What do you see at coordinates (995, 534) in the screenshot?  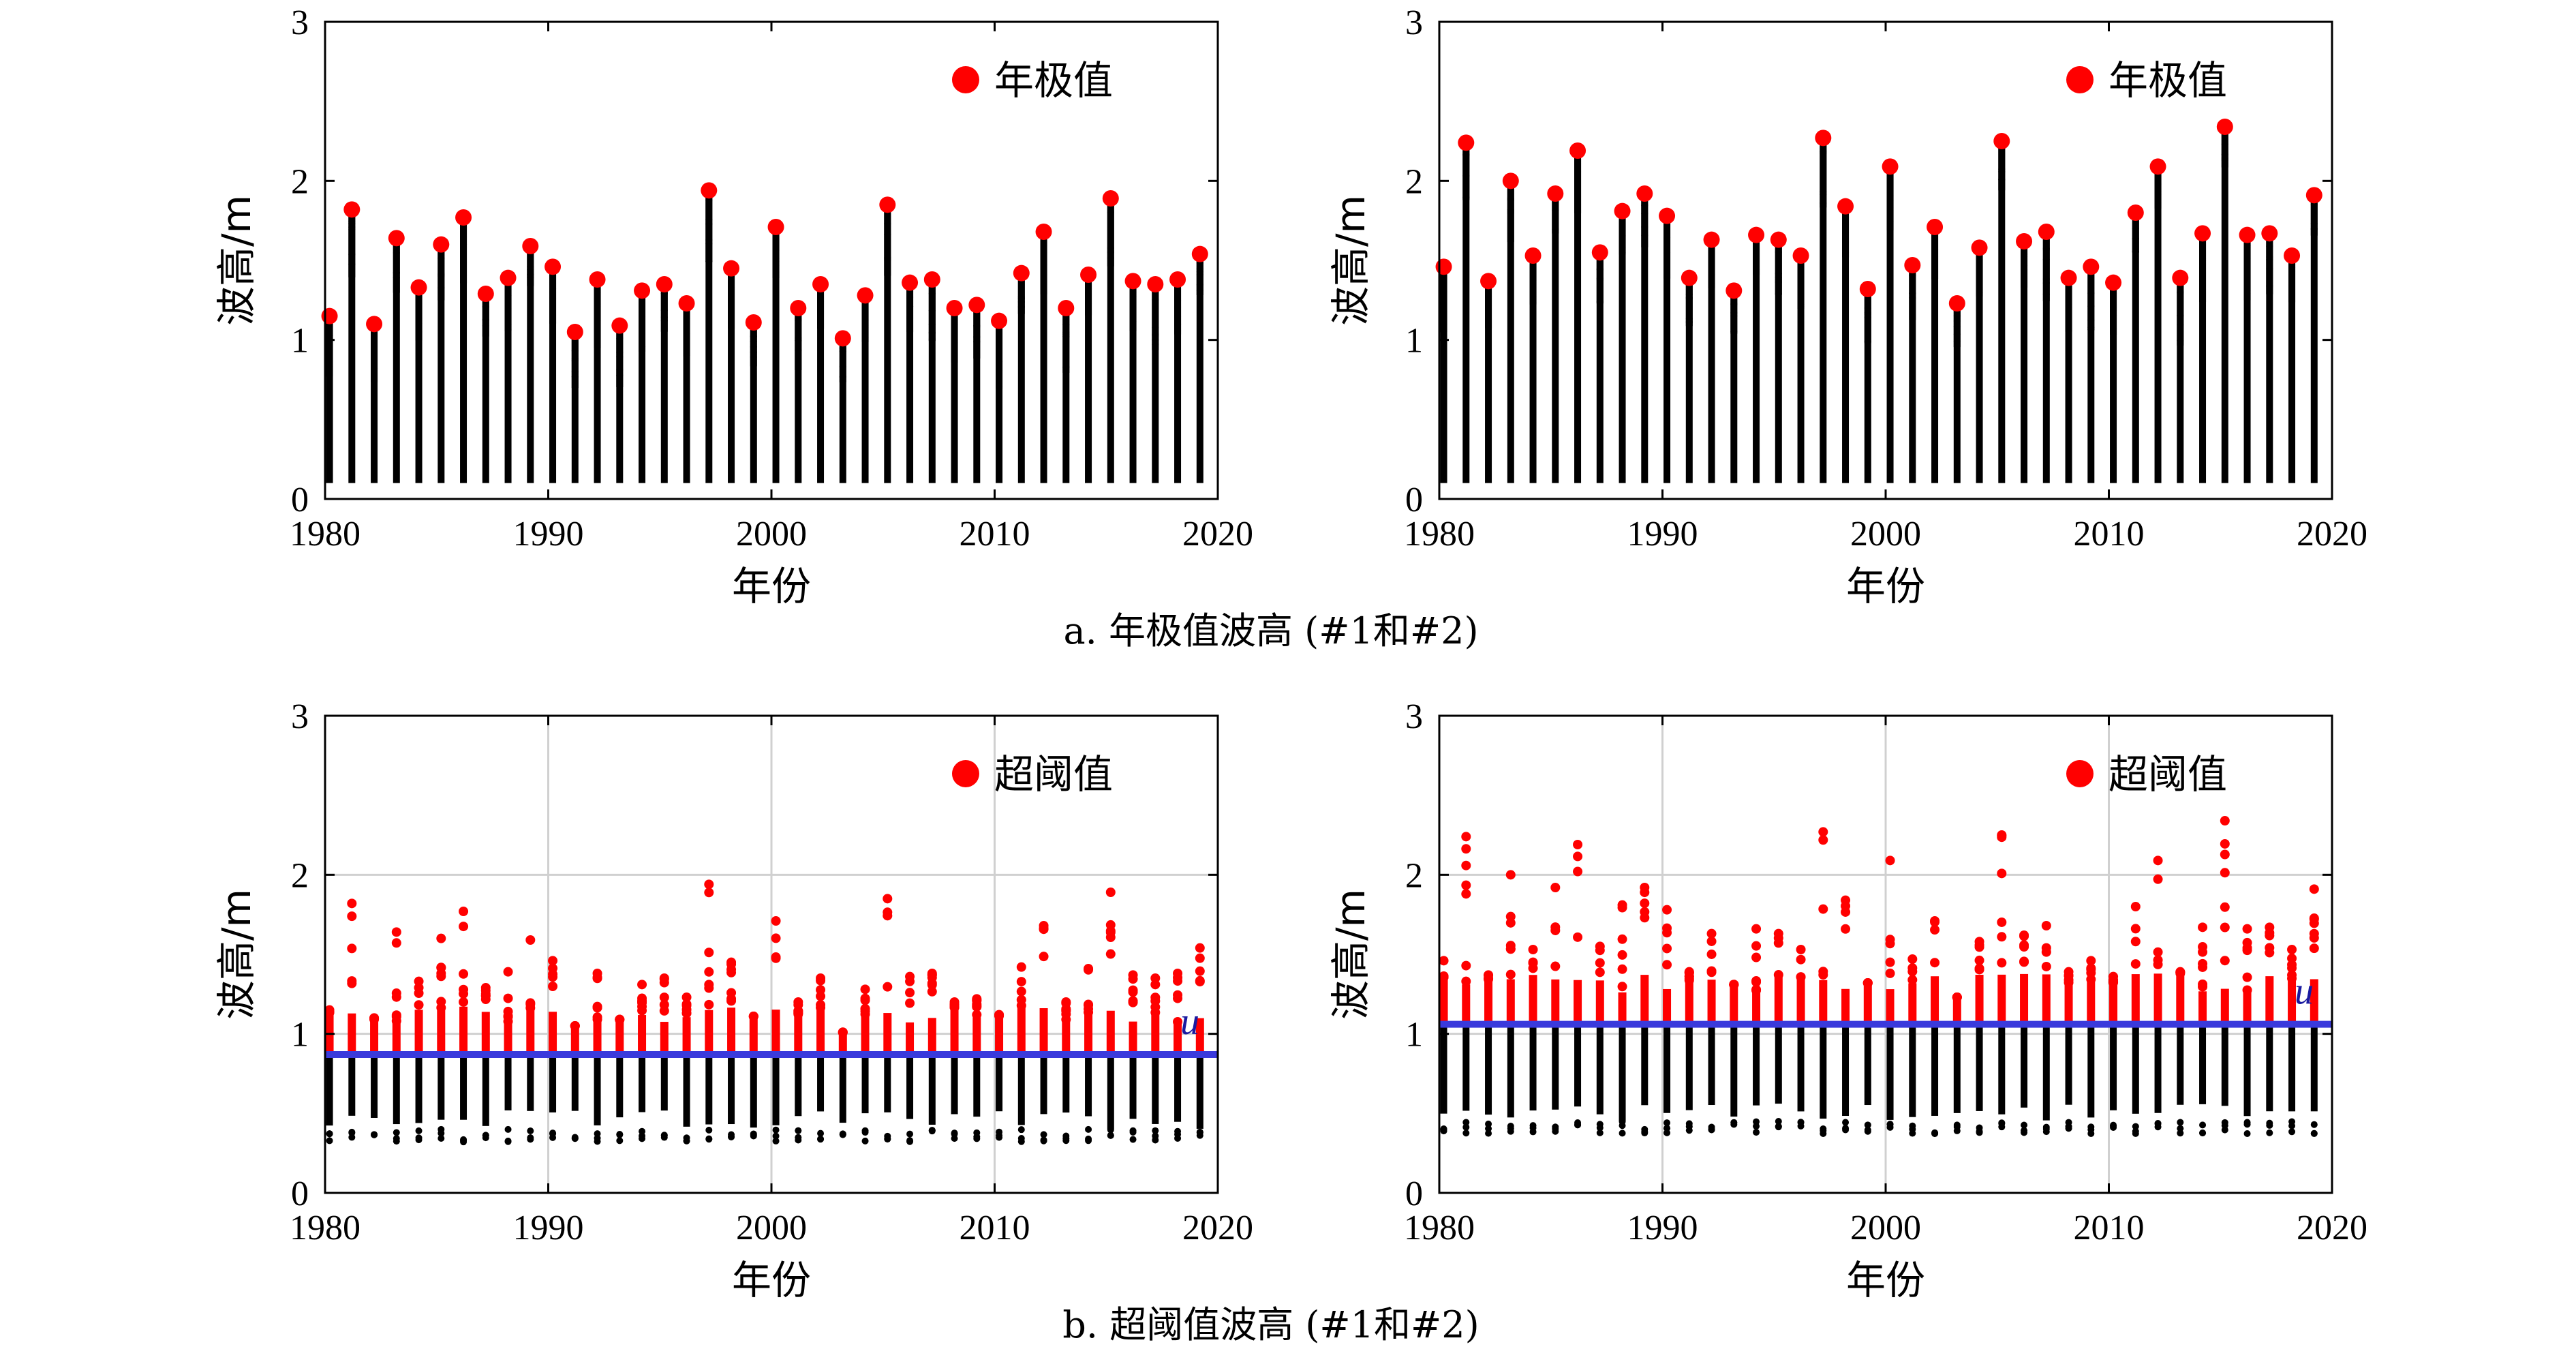 I see `x-tick-label: 2010` at bounding box center [995, 534].